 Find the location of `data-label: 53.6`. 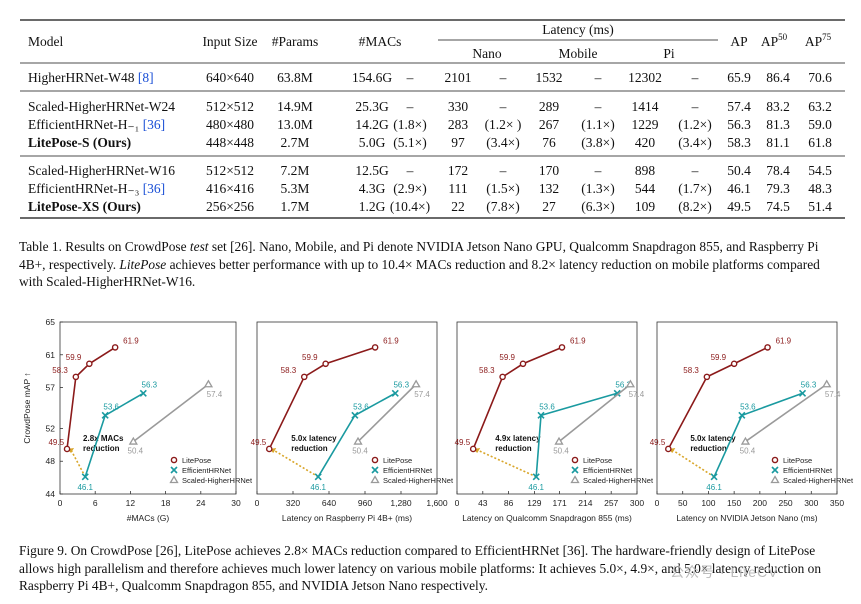

data-label: 53.6 is located at coordinates (361, 406).